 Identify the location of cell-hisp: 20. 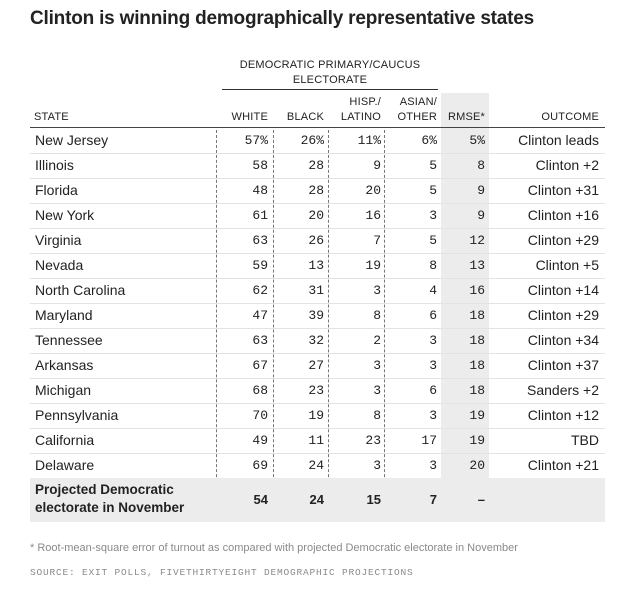
(373, 190).